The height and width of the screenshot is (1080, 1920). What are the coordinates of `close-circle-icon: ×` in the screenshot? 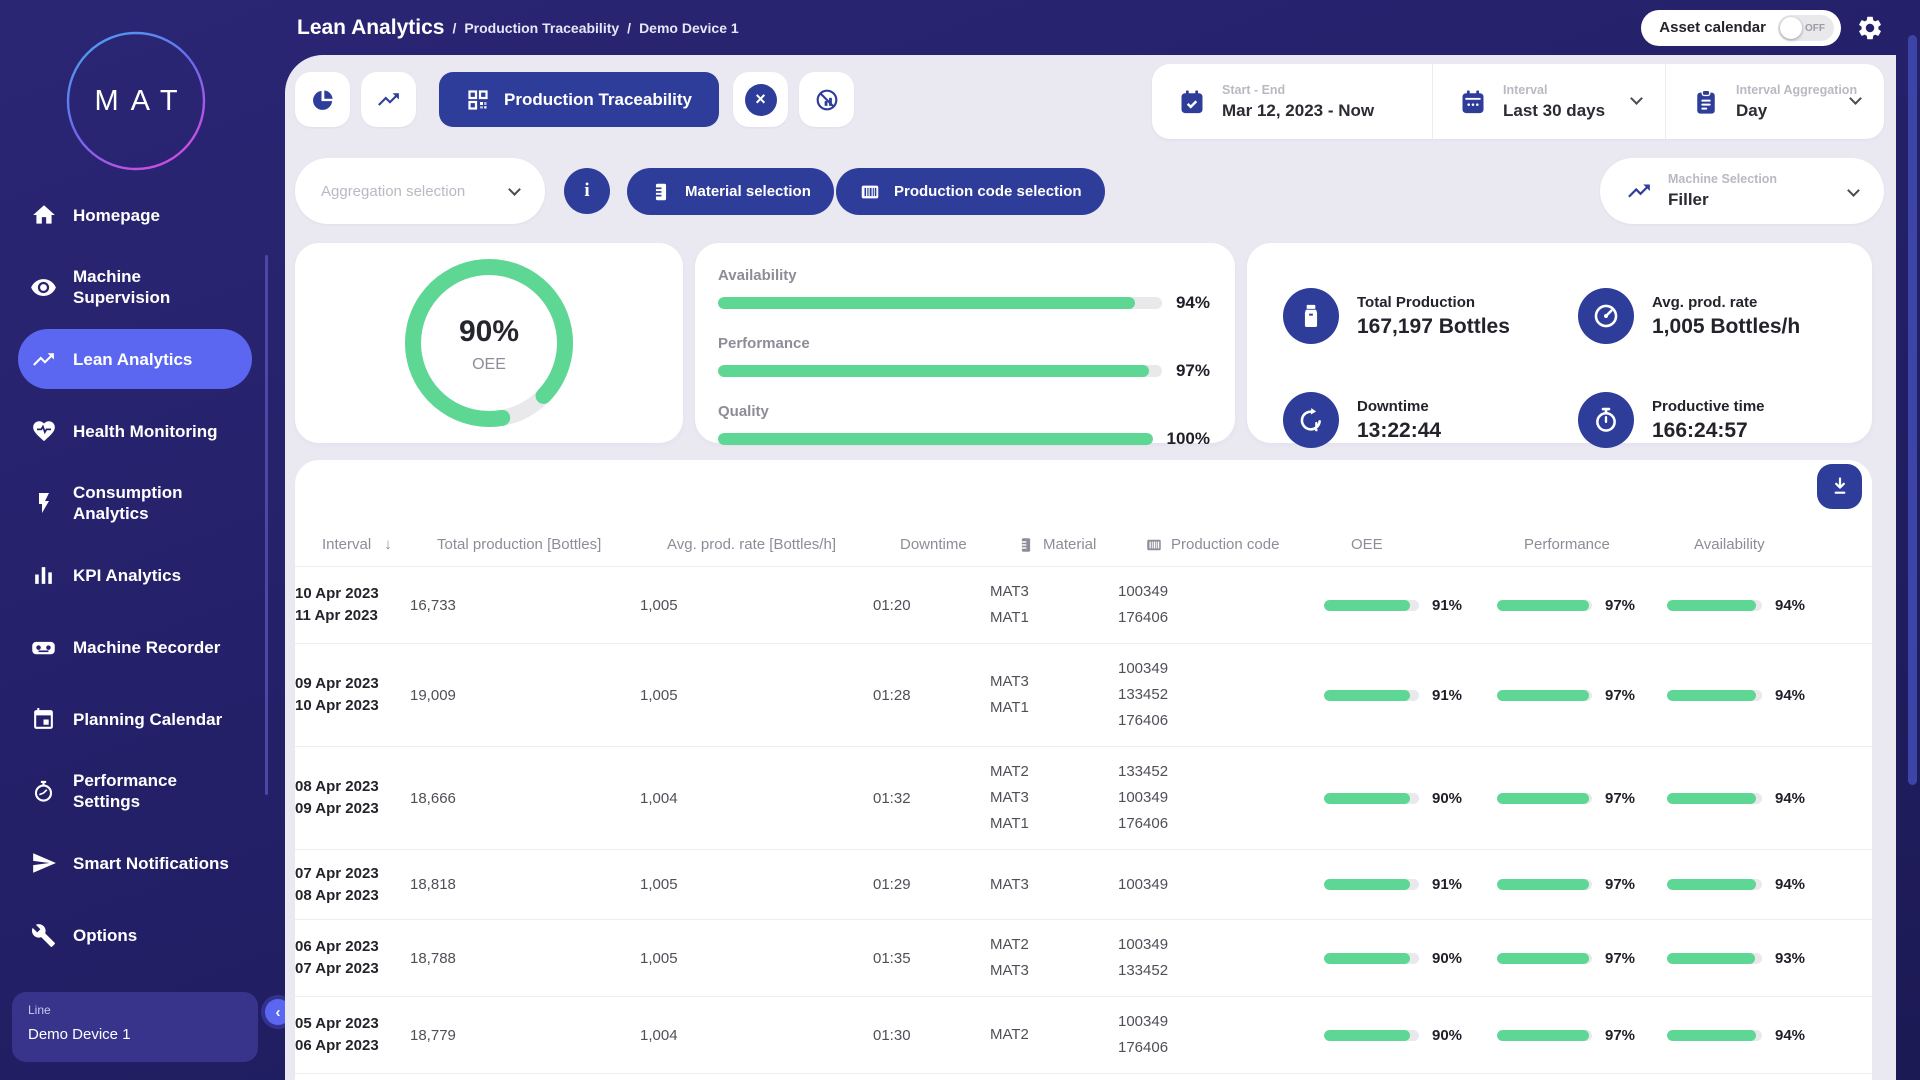 It's located at (760, 99).